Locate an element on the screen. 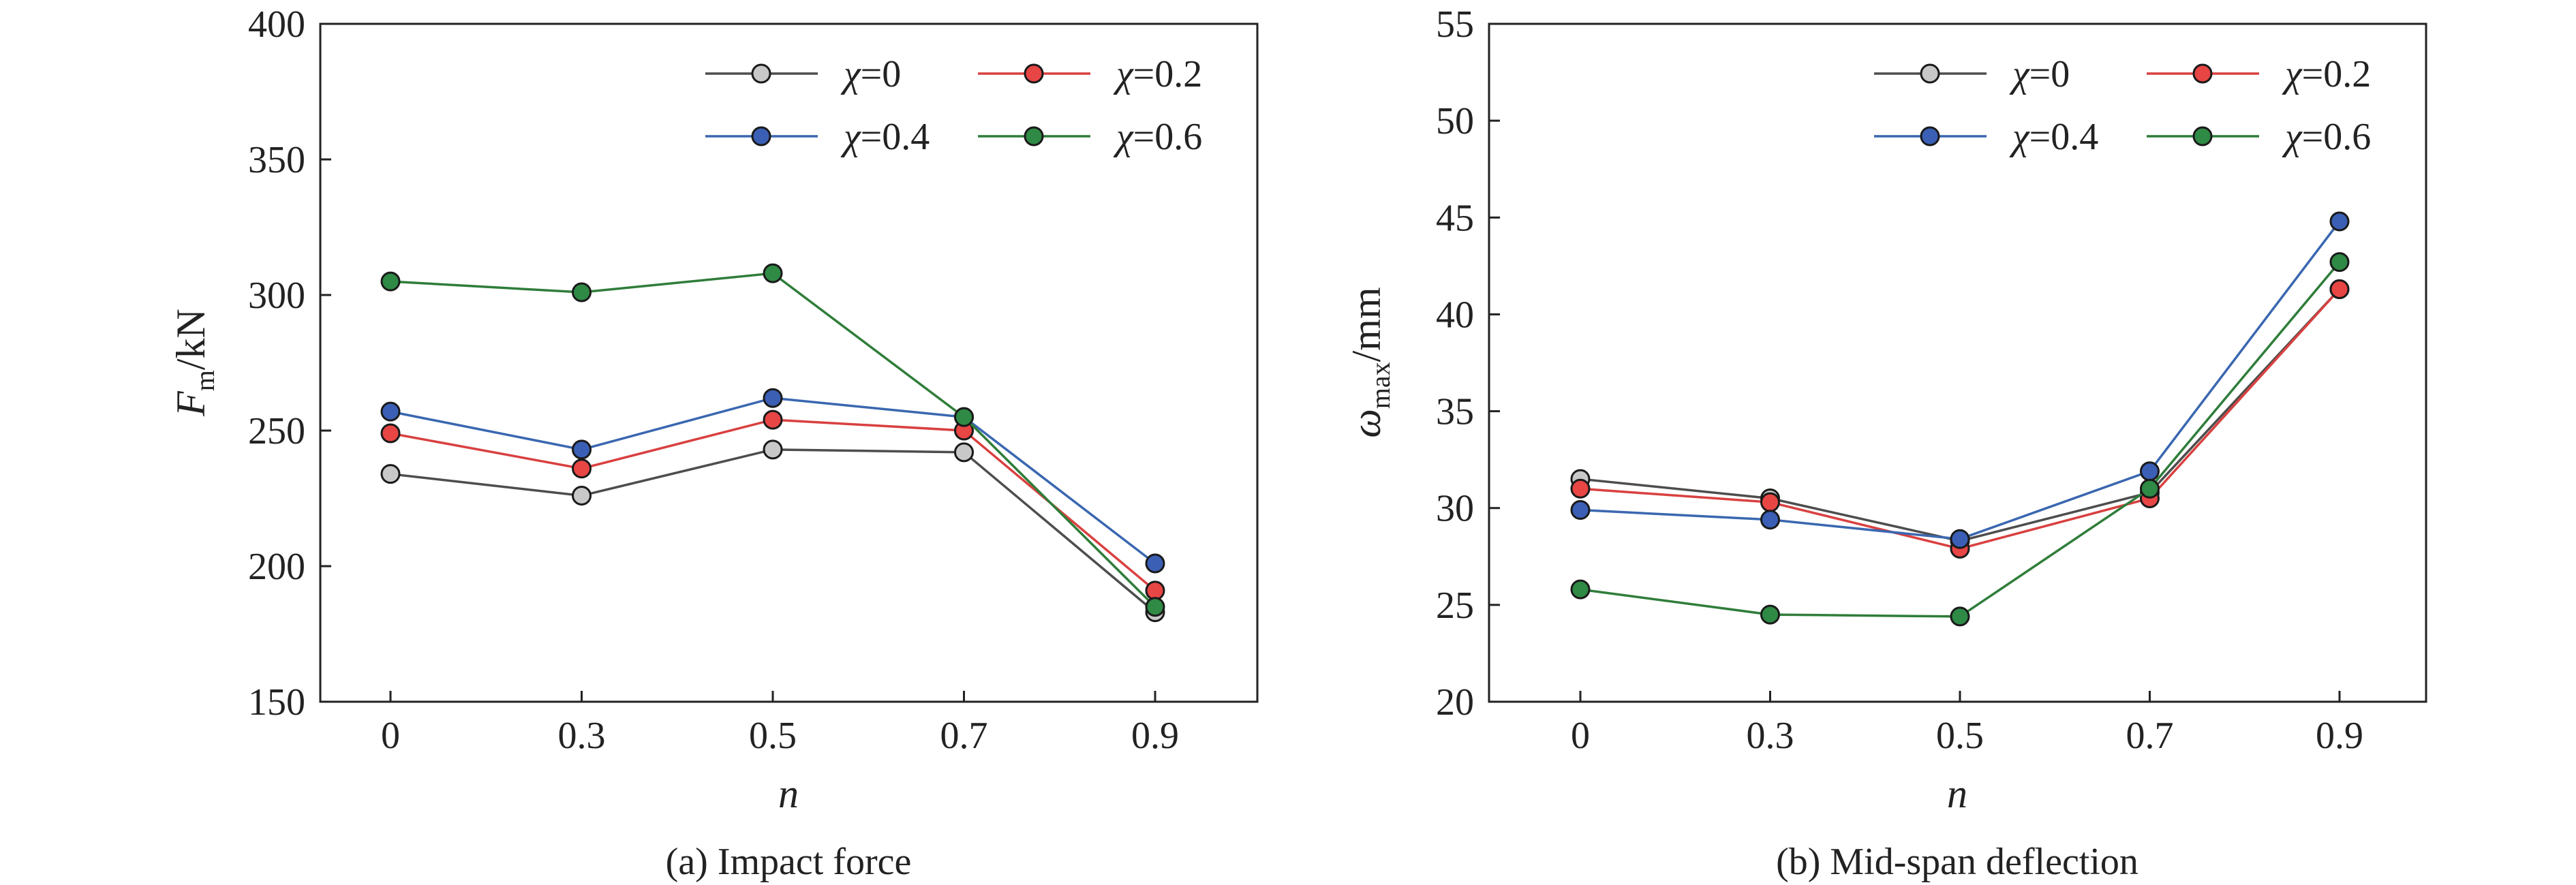 This screenshot has height=885, width=2576. y-tick-label: 300 is located at coordinates (276, 296).